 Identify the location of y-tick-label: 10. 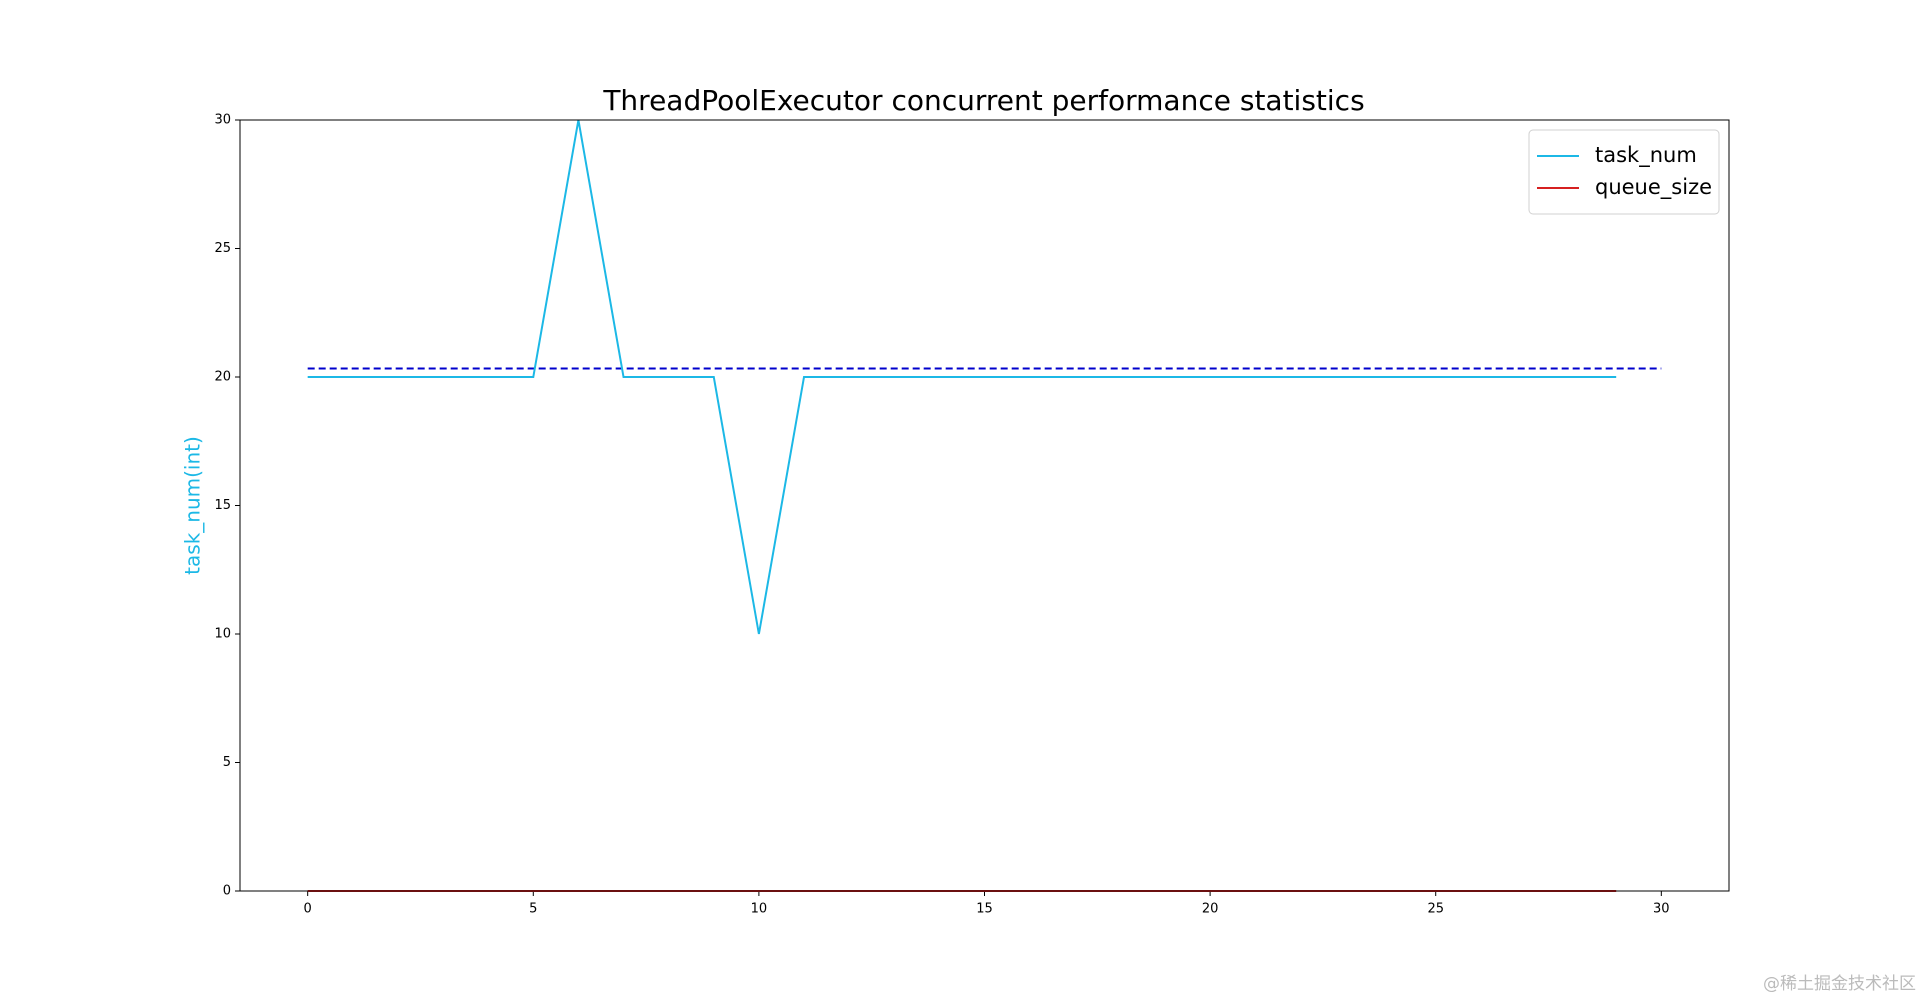
(222, 634).